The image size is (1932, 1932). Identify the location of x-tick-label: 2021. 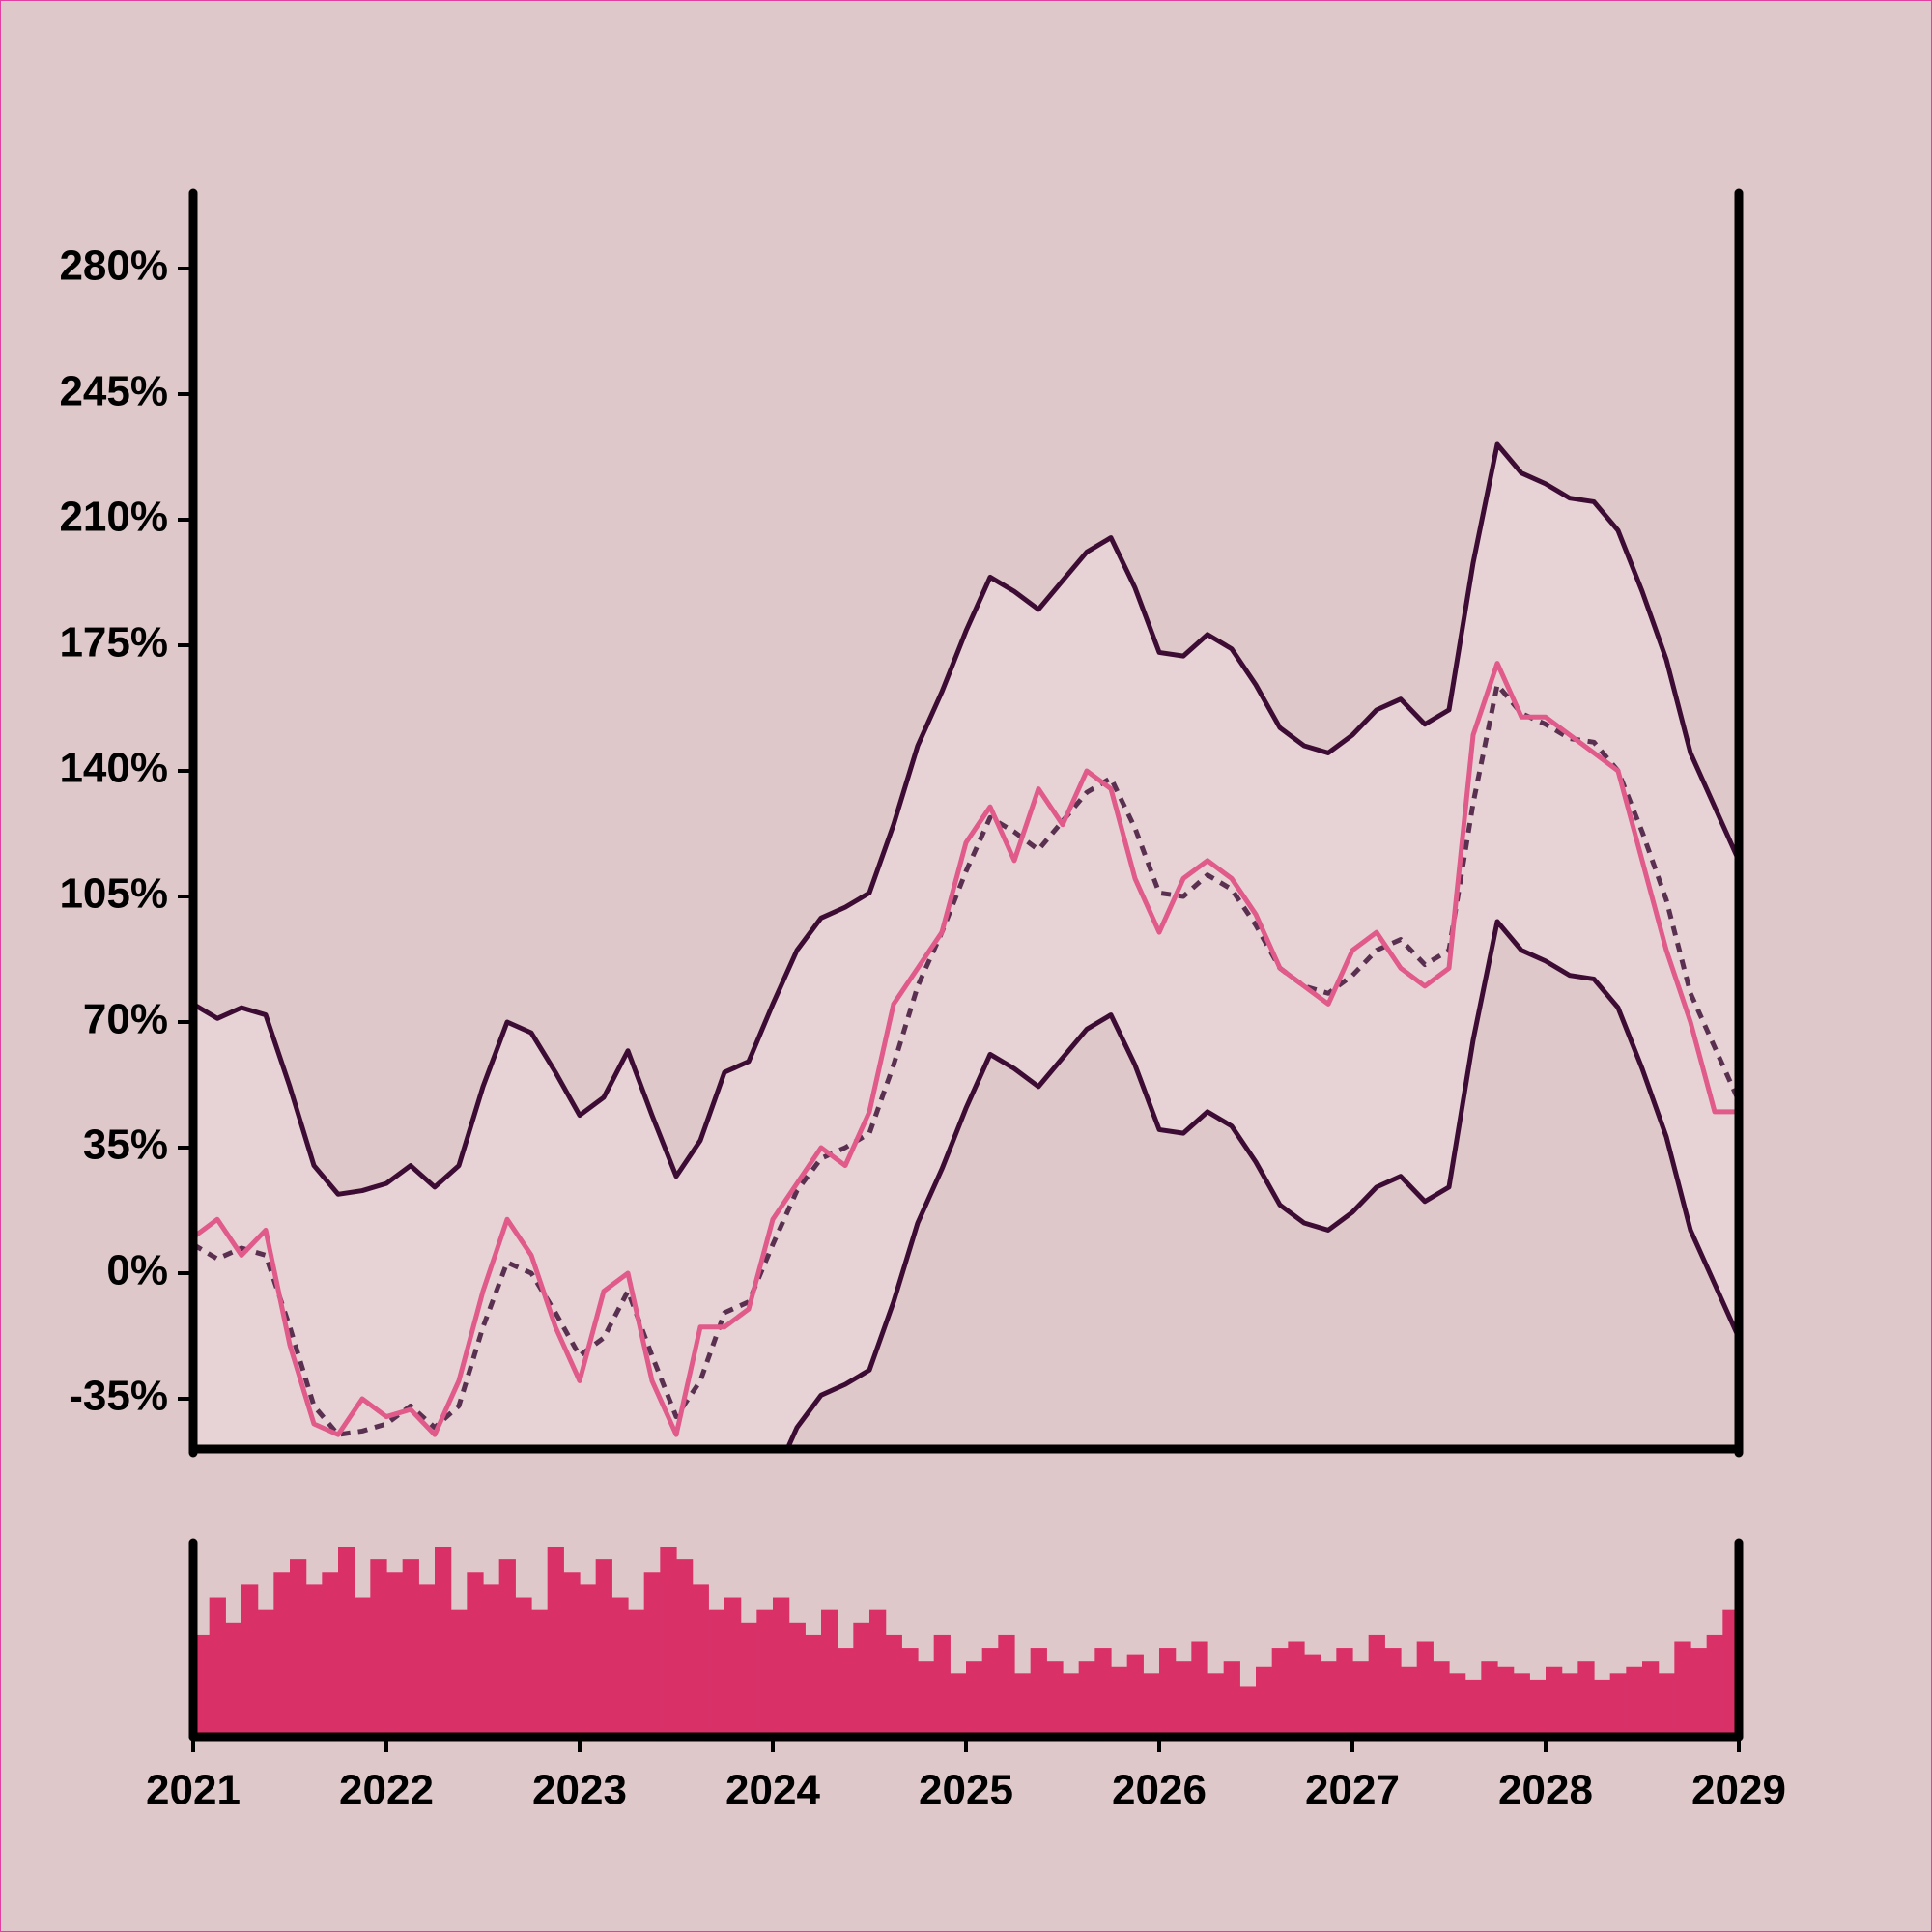
(193, 1790).